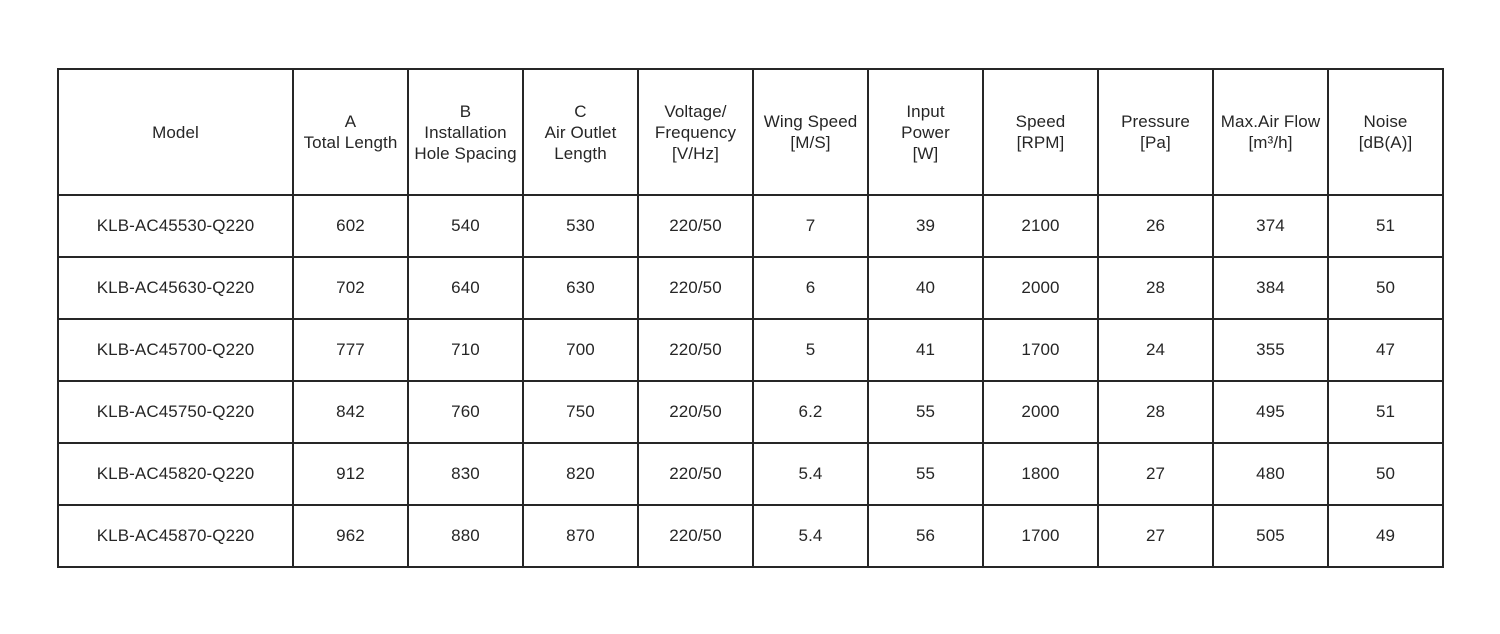 This screenshot has height=634, width=1500. I want to click on column-header-noise: Noise [dB(A)], so click(1385, 132).